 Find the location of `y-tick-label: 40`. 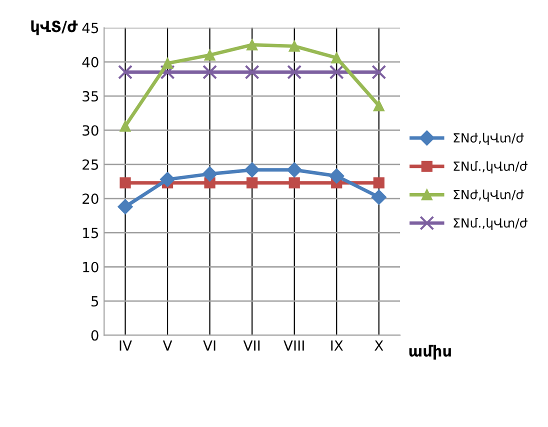

y-tick-label: 40 is located at coordinates (90, 62).